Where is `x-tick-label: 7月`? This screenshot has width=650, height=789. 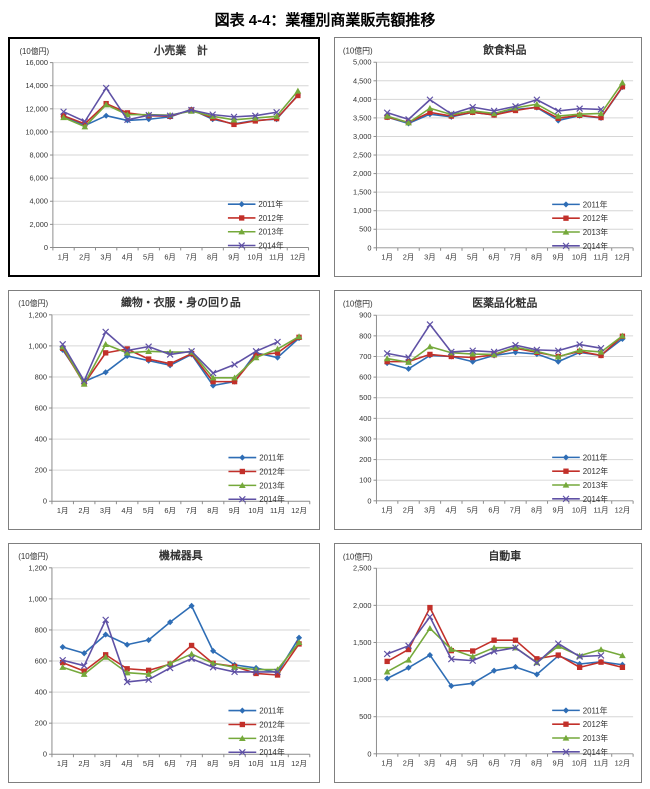 x-tick-label: 7月 is located at coordinates (516, 510).